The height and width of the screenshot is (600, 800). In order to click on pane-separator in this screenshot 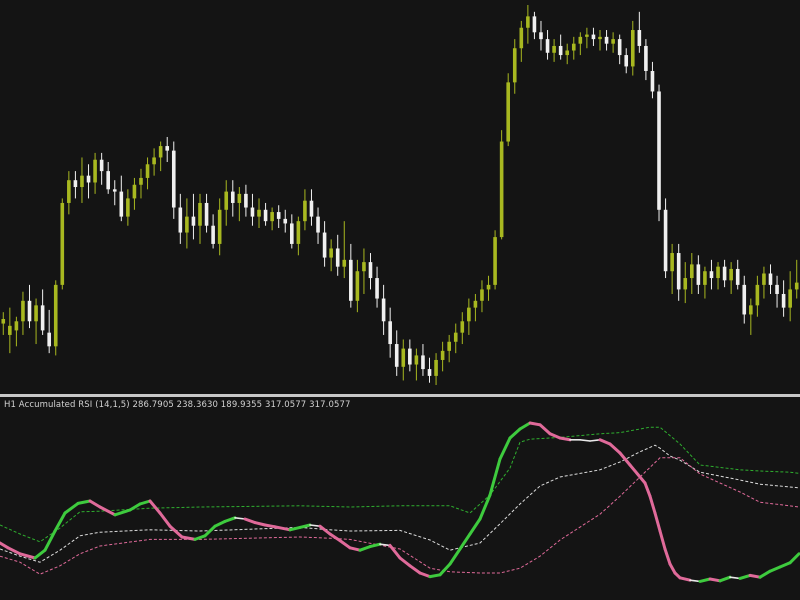, I will do `click(400, 395)`.